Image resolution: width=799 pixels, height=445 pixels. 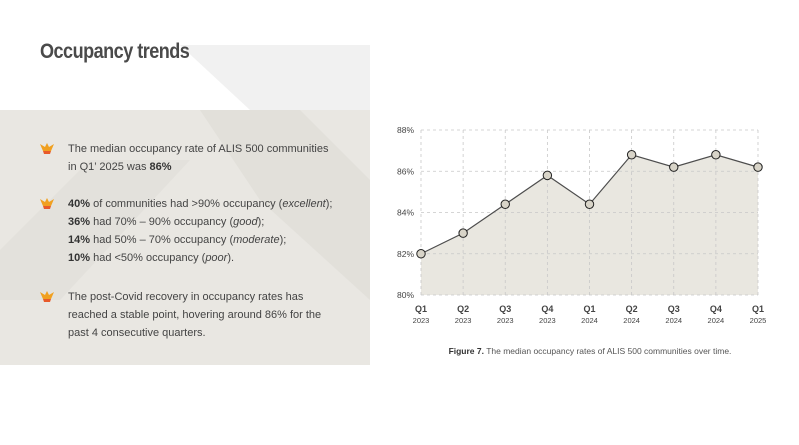 I want to click on text-line: 14% had 50% – 70% occupancy (moderate);, so click(x=203, y=240).